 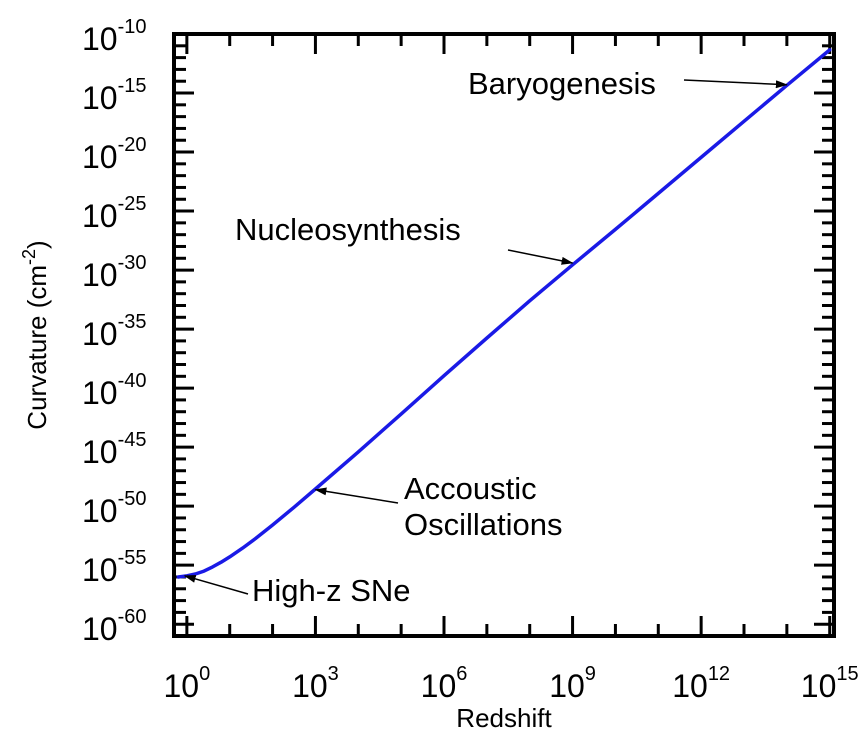 I want to click on y-tick-label-exponent: -10, so click(x=132, y=27).